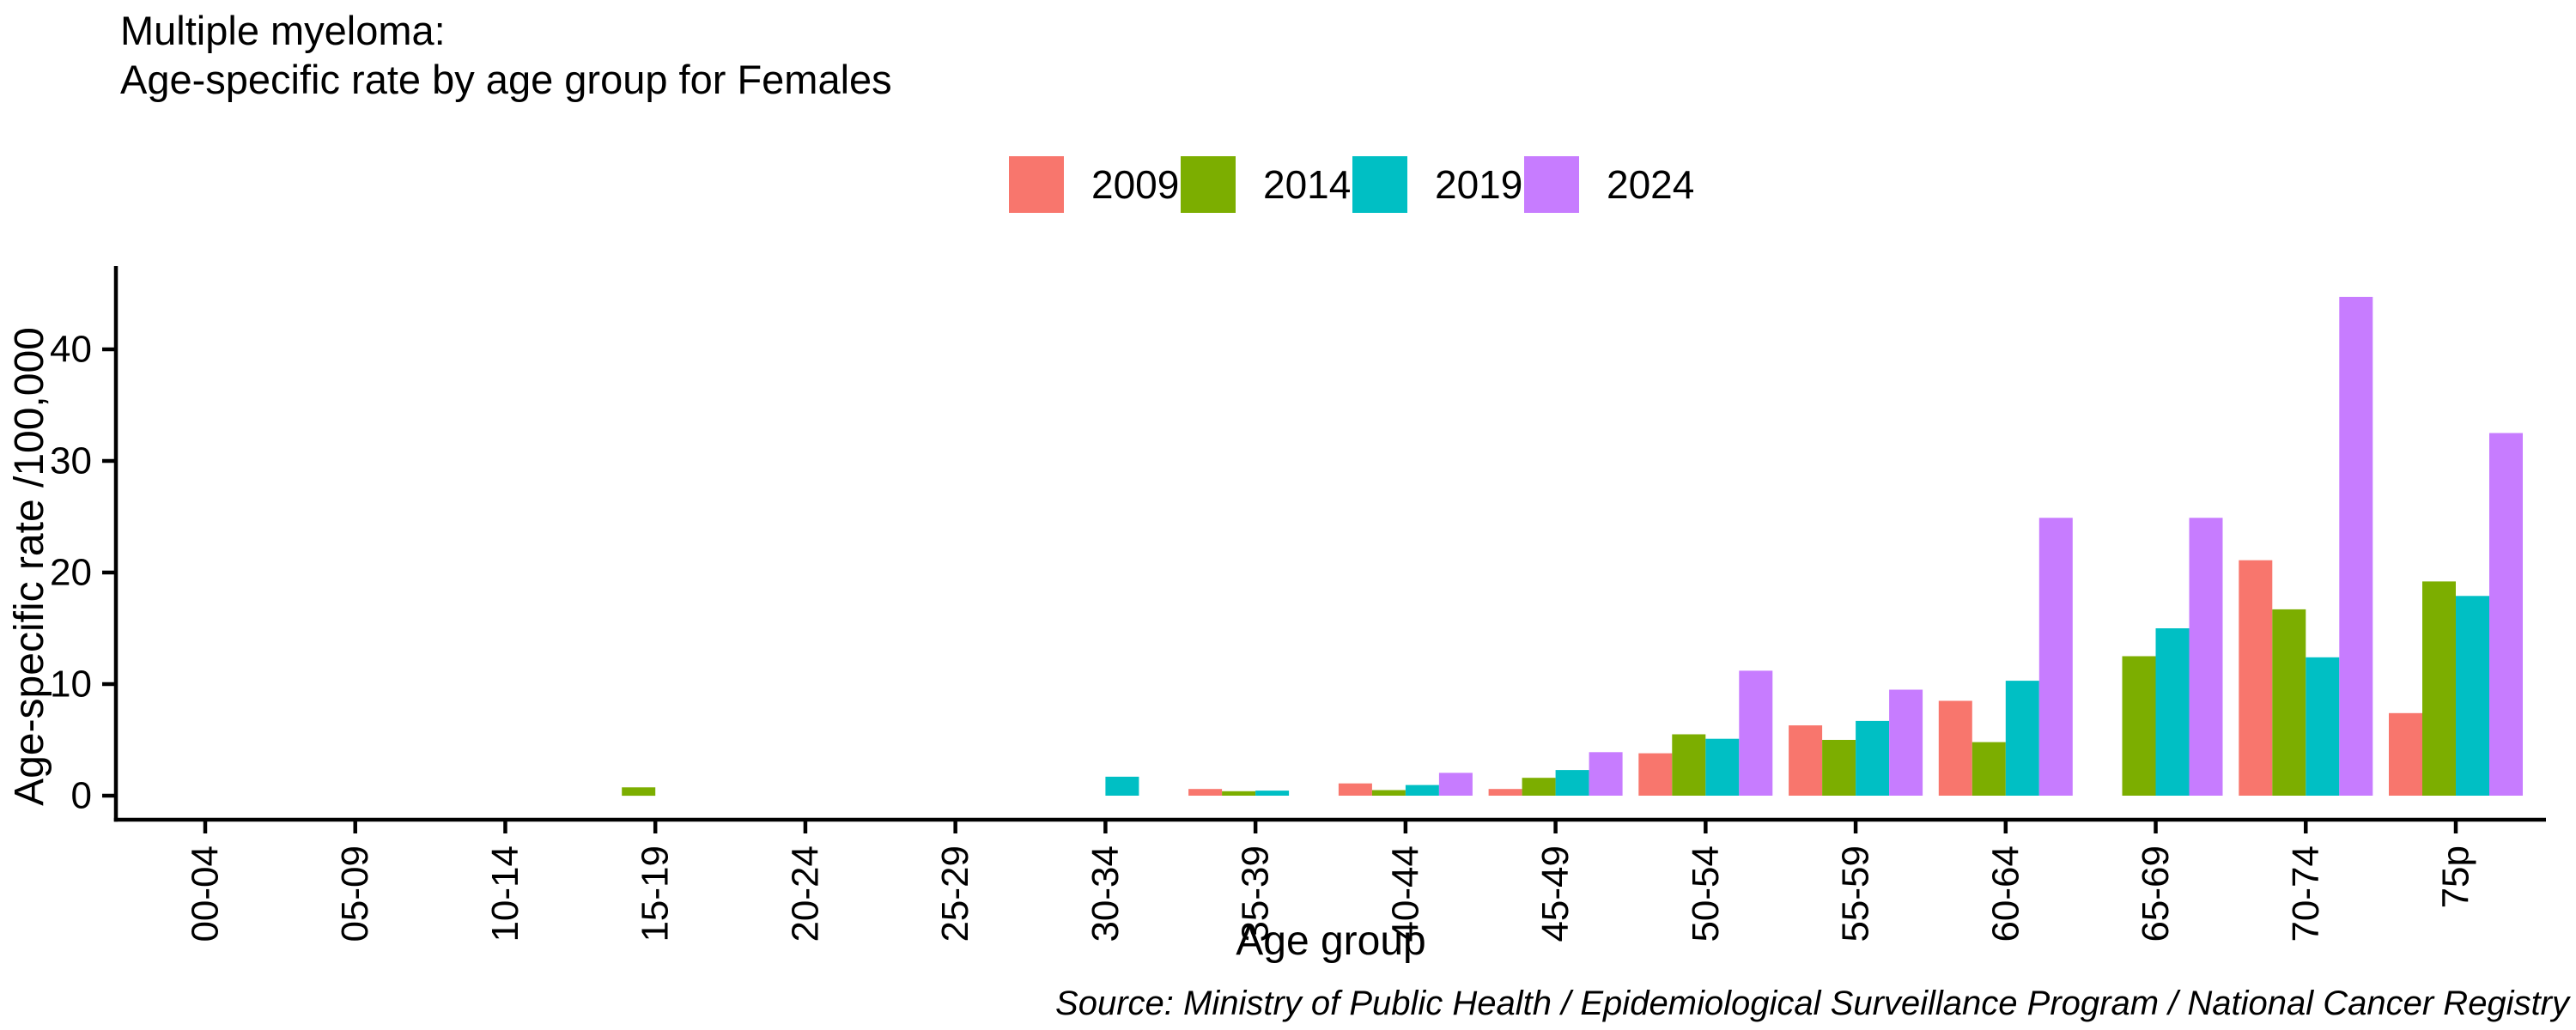 This screenshot has width=2576, height=1030. What do you see at coordinates (355, 893) in the screenshot?
I see `x-tick-label-05-09: 05-09` at bounding box center [355, 893].